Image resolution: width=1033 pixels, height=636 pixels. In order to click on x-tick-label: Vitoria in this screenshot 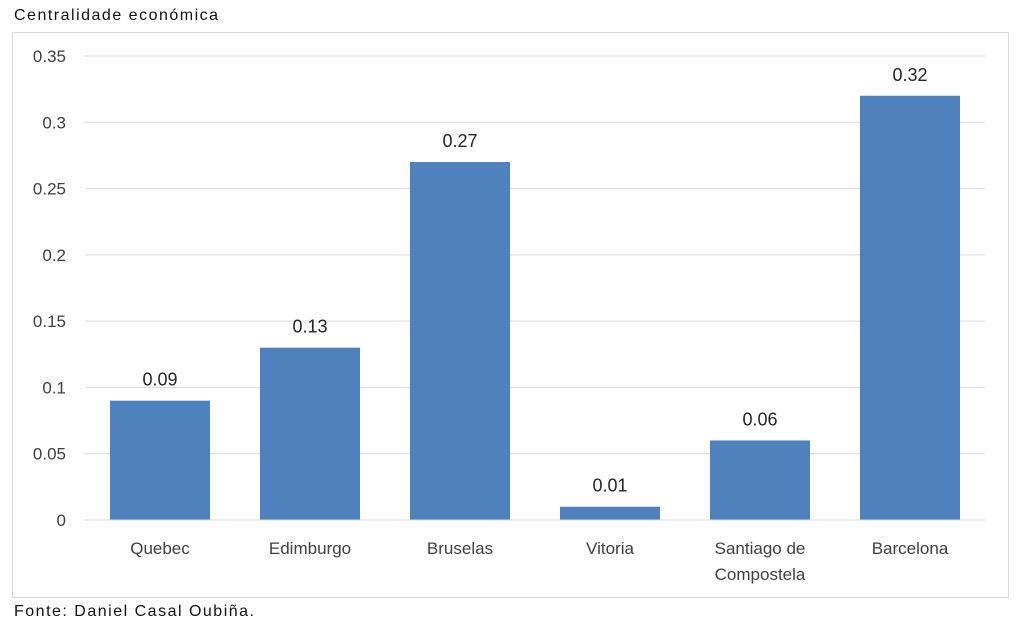, I will do `click(610, 548)`.